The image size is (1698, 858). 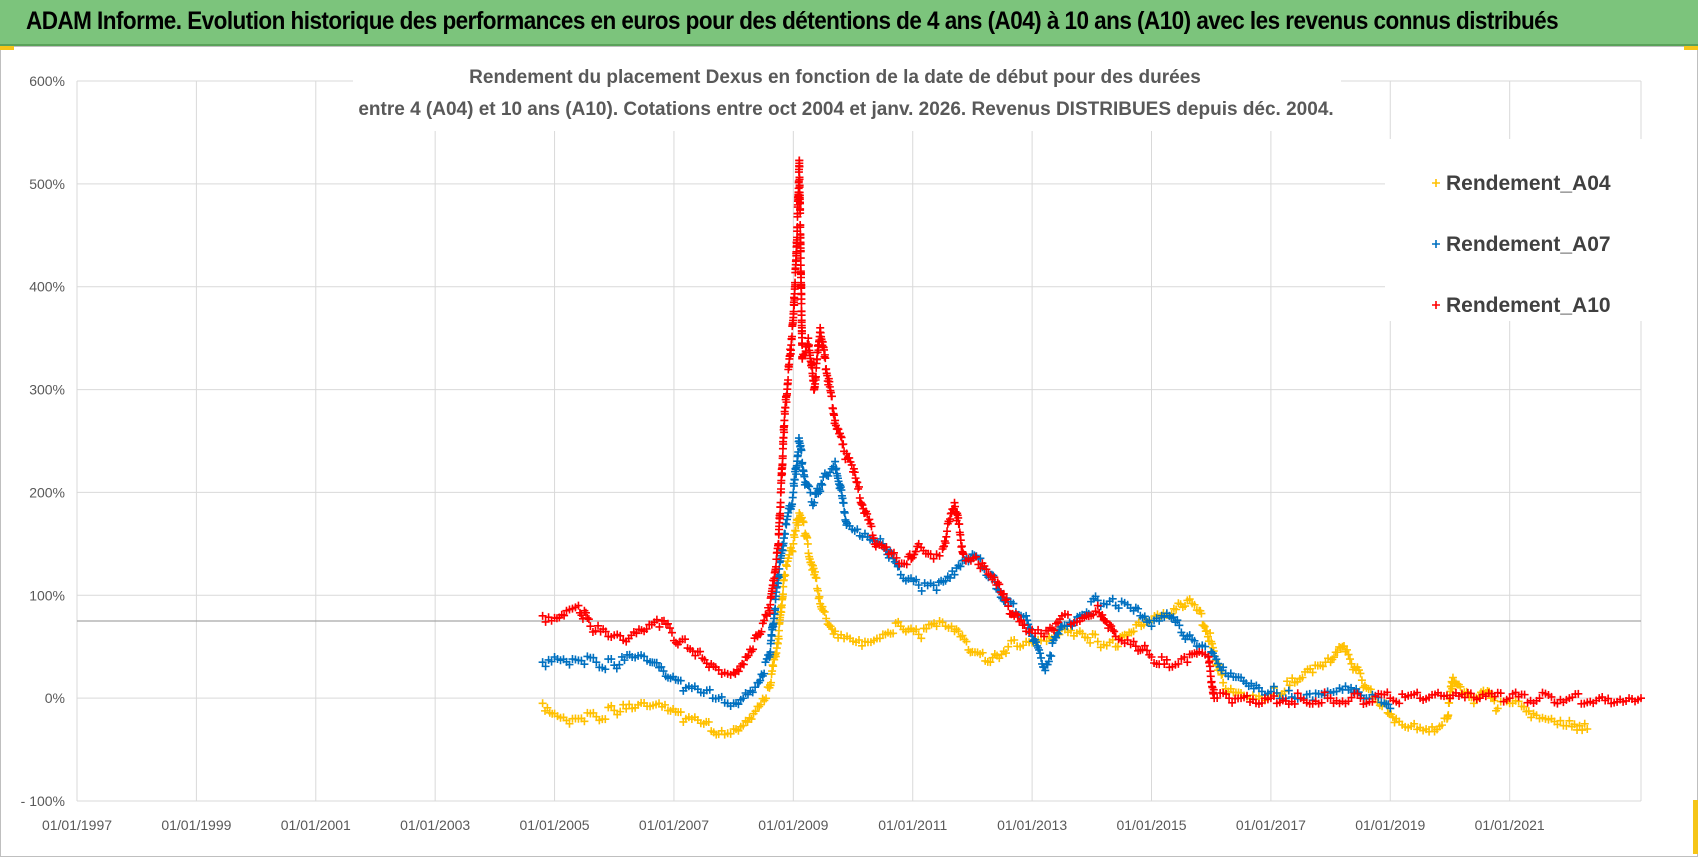 What do you see at coordinates (1436, 183) in the screenshot?
I see `legend-marker` at bounding box center [1436, 183].